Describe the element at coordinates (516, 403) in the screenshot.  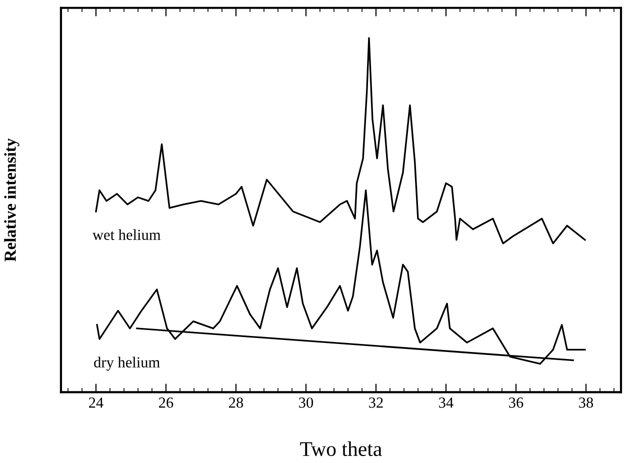
I see `x-tick-label: 36` at that location.